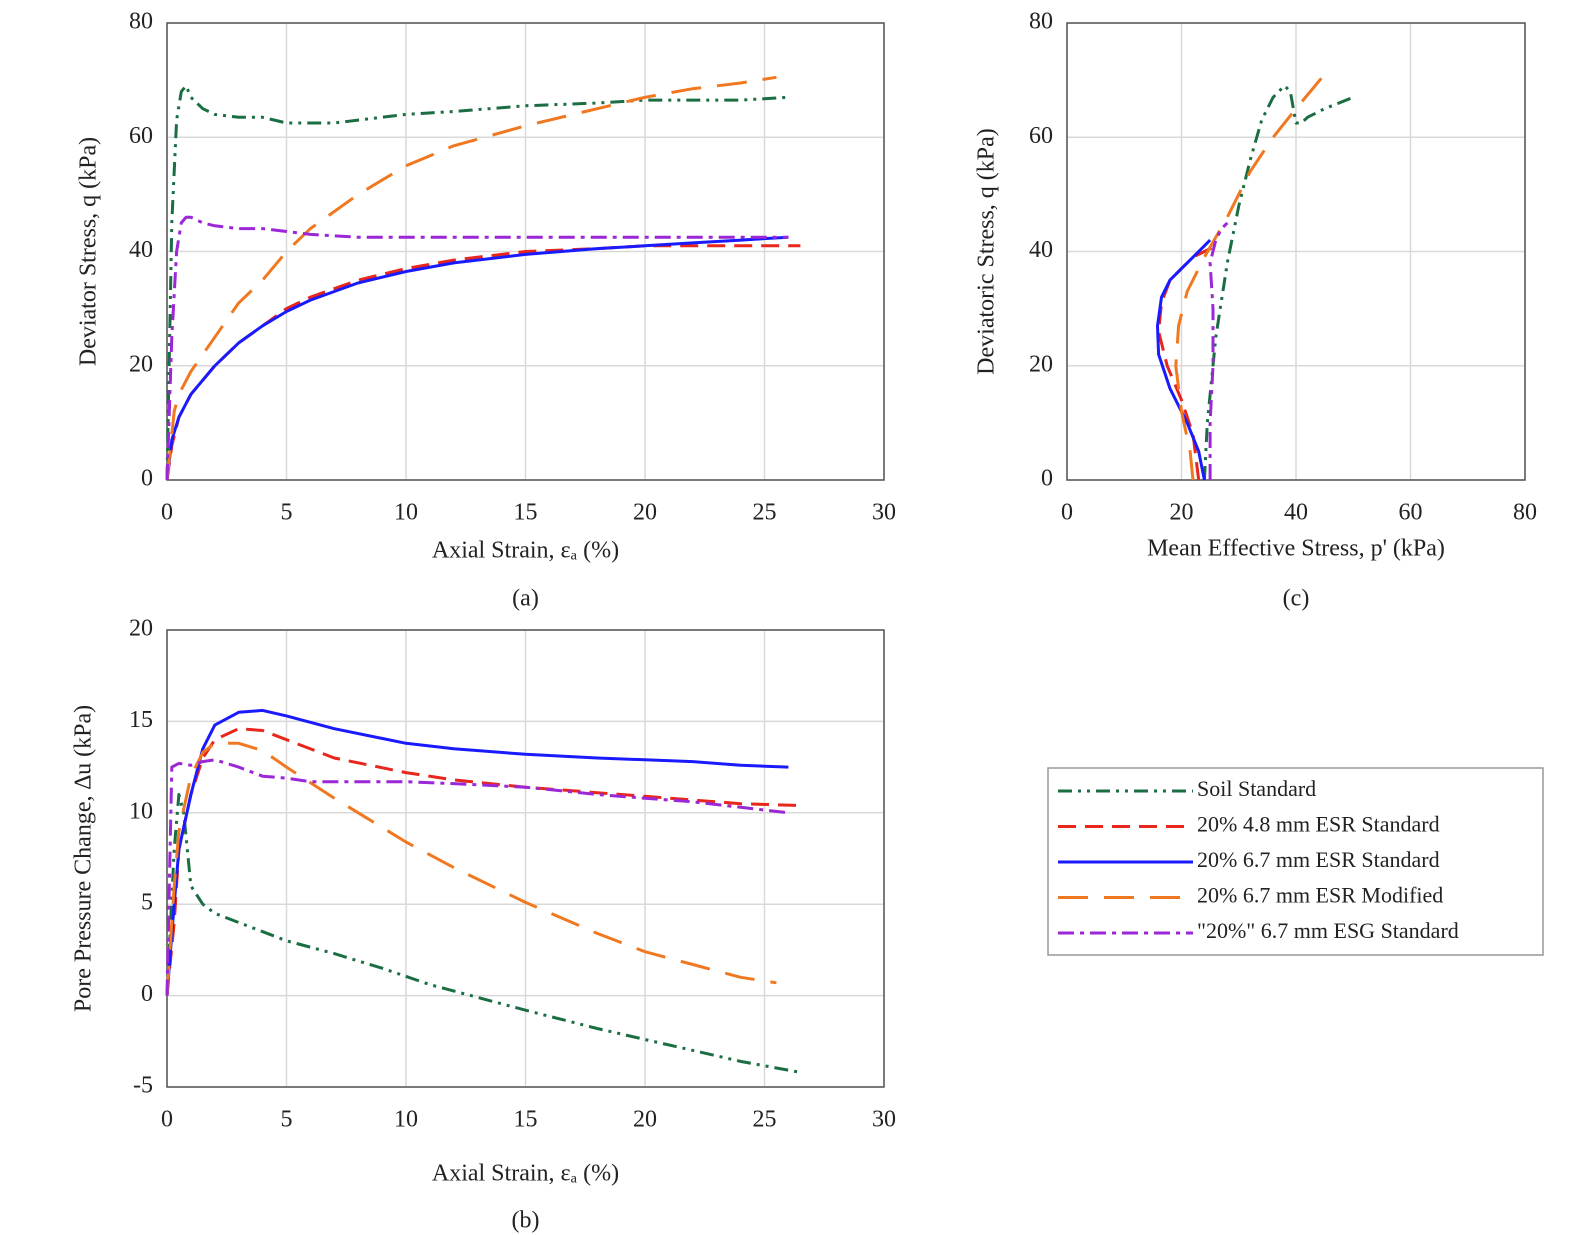 This screenshot has width=1595, height=1235. Describe the element at coordinates (526, 1221) in the screenshot. I see `caption: (b)` at that location.